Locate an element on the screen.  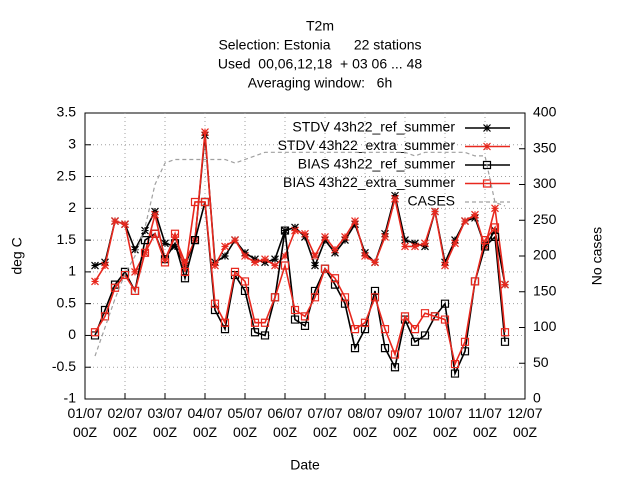
x-tick-label: 10/07 00Z is located at coordinates (445, 422).